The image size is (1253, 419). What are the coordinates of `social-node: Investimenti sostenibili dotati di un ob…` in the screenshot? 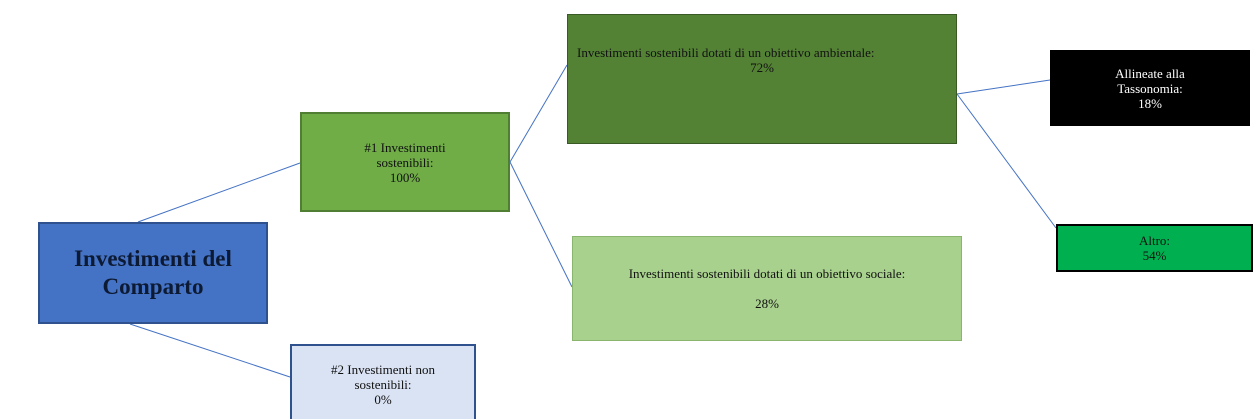 It's located at (767, 288).